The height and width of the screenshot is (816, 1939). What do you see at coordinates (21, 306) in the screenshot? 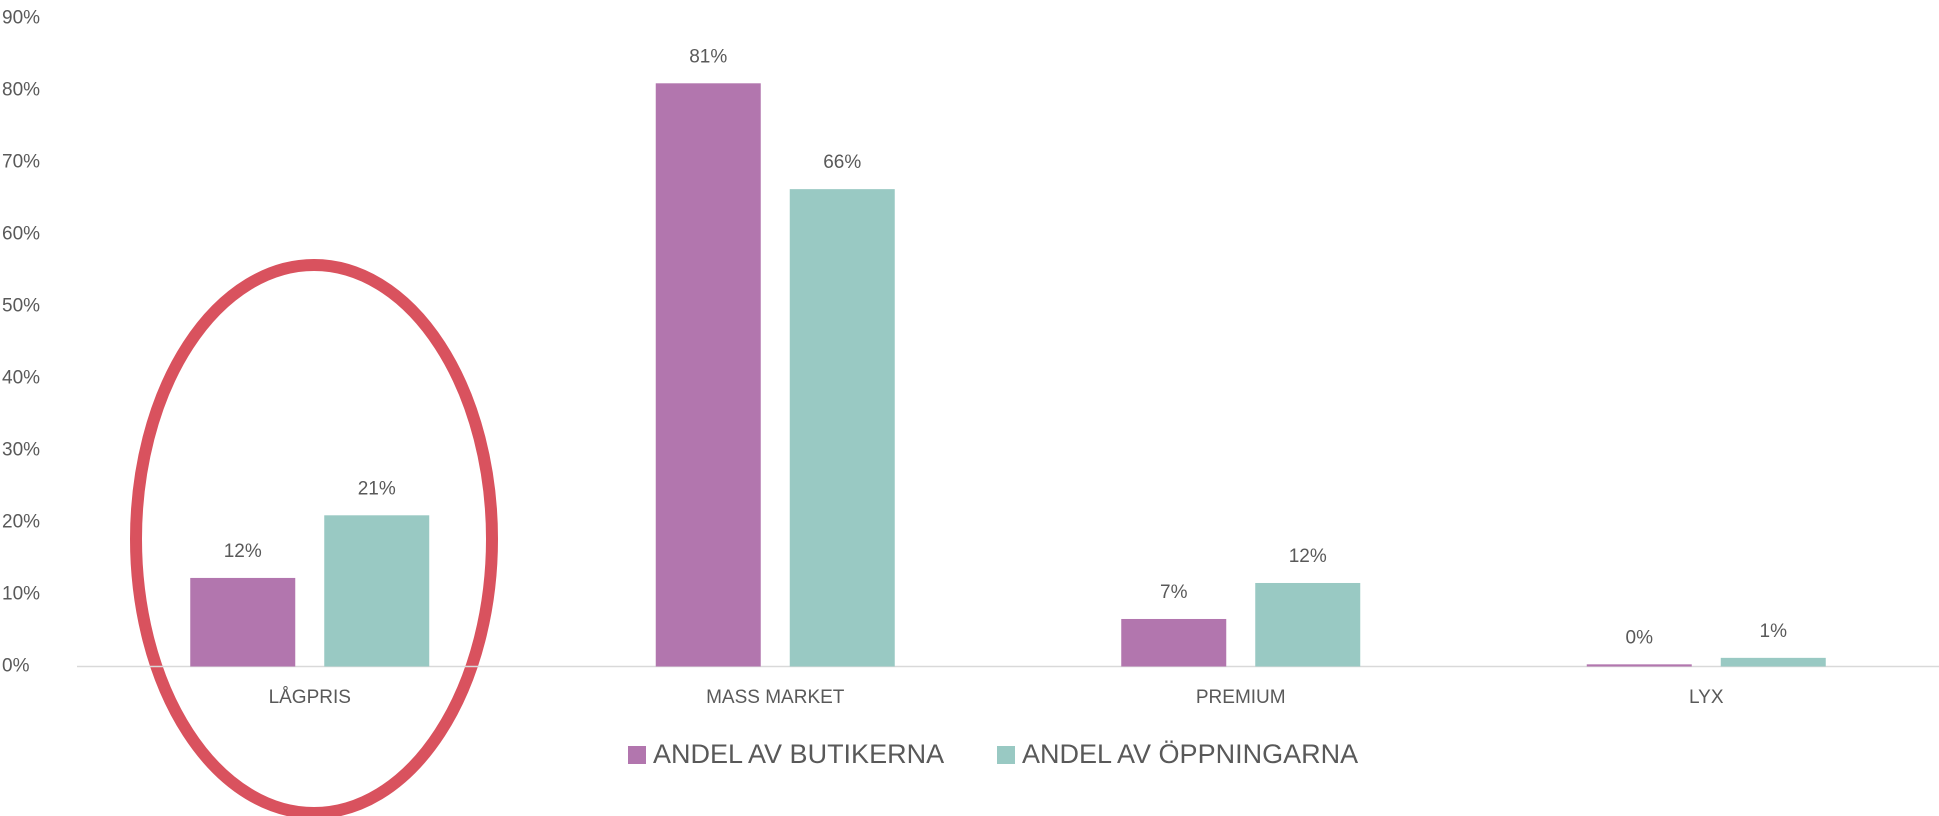
I see `y-tick-label: 50%` at bounding box center [21, 306].